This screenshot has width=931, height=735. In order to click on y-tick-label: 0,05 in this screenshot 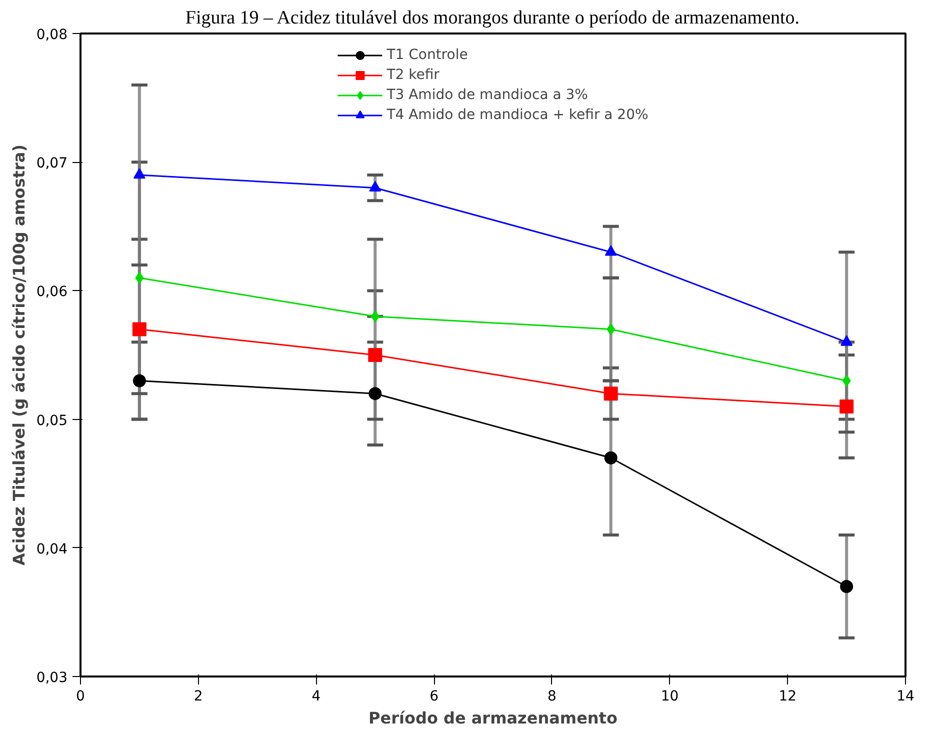, I will do `click(52, 420)`.